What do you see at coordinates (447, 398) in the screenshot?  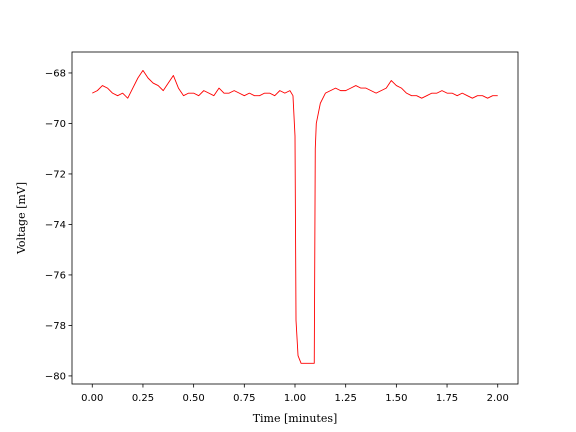 I see `x-tick-label: 1.75` at bounding box center [447, 398].